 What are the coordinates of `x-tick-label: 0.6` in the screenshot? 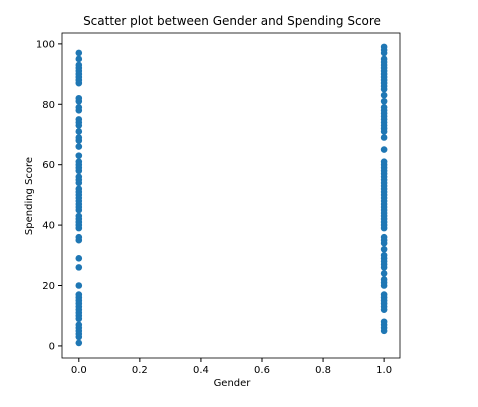 It's located at (262, 370).